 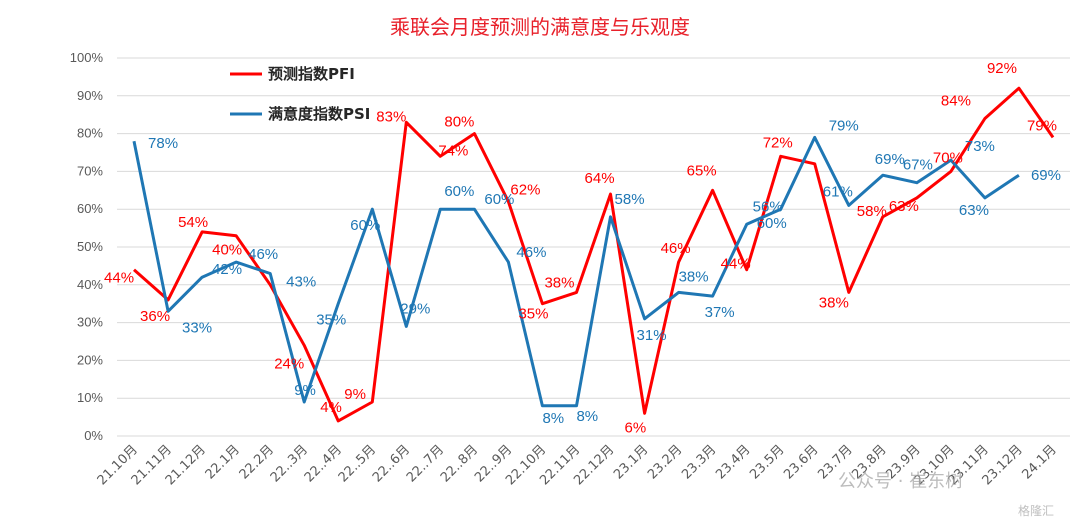 I want to click on data-label-psi: 42%, so click(x=227, y=269).